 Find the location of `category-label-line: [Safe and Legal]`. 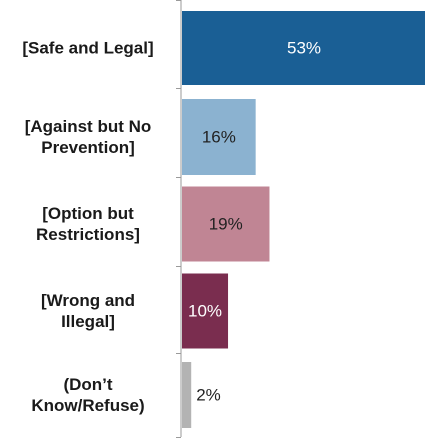

category-label-line: [Safe and Legal] is located at coordinates (87, 48).